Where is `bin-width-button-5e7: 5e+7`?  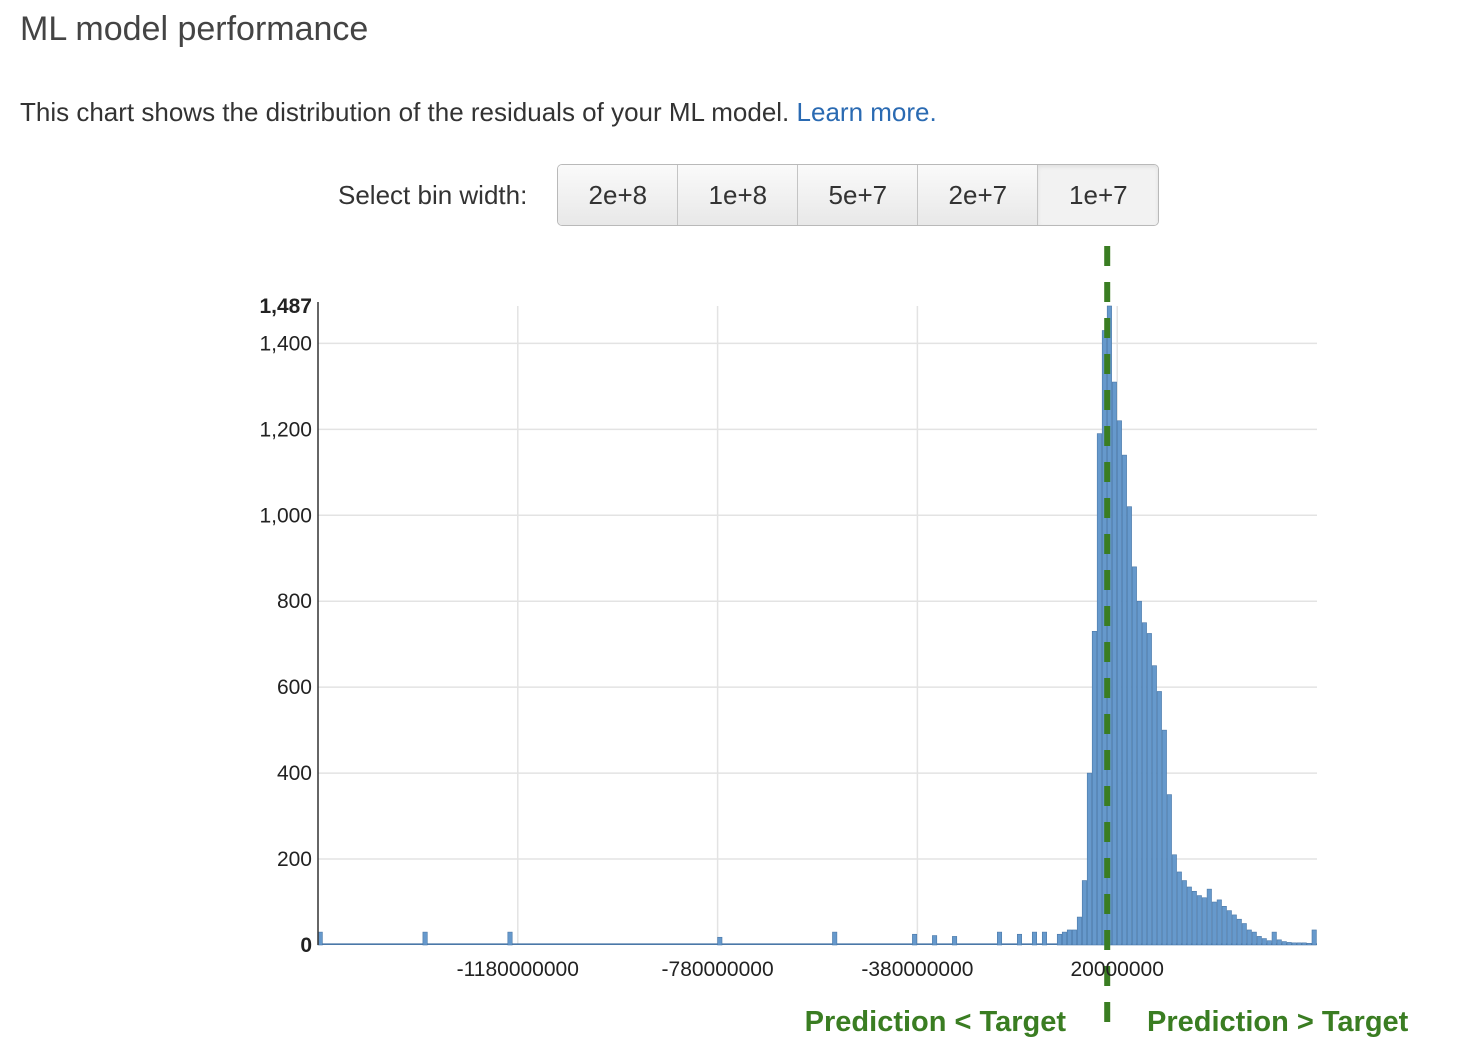 bin-width-button-5e7: 5e+7 is located at coordinates (858, 195).